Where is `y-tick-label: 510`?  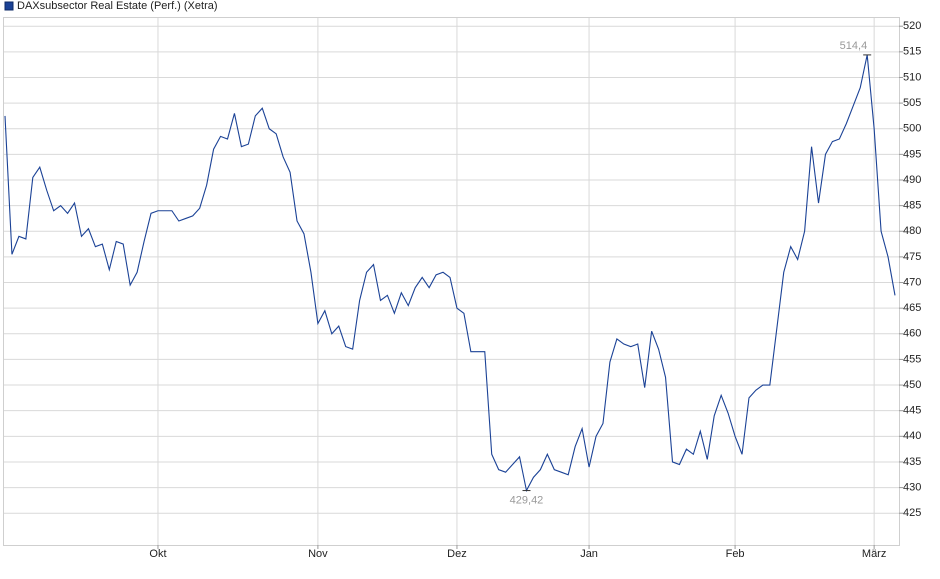
y-tick-label: 510 is located at coordinates (912, 77).